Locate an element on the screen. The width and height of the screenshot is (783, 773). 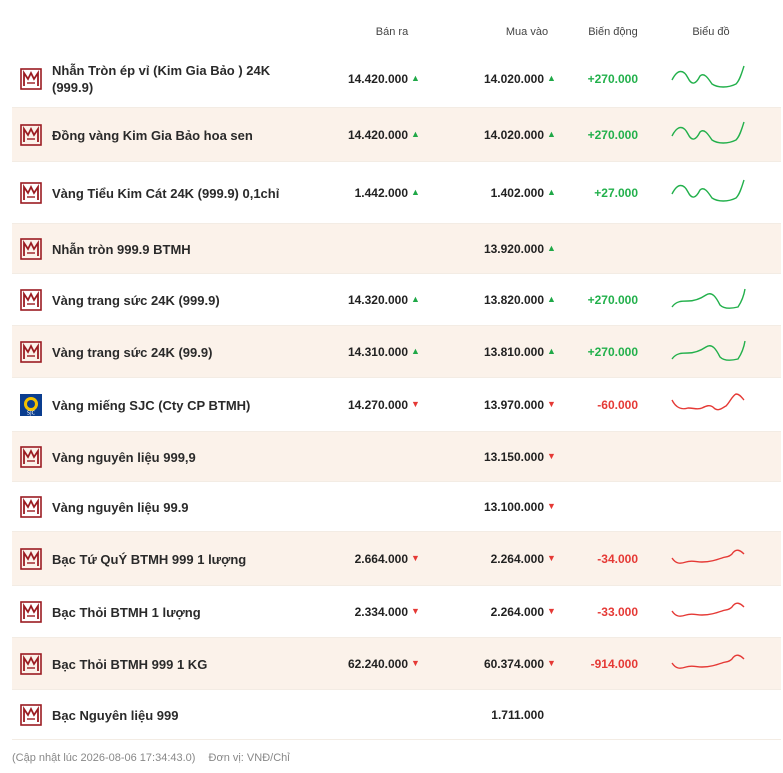
change-value: -34.000 is located at coordinates (617, 559).